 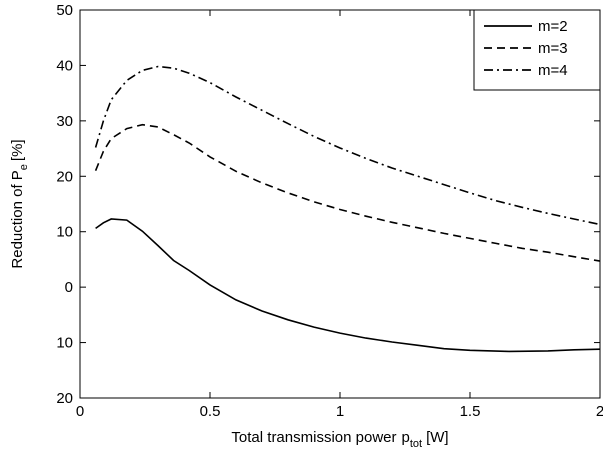 What do you see at coordinates (553, 48) in the screenshot?
I see `legend-label: m=3` at bounding box center [553, 48].